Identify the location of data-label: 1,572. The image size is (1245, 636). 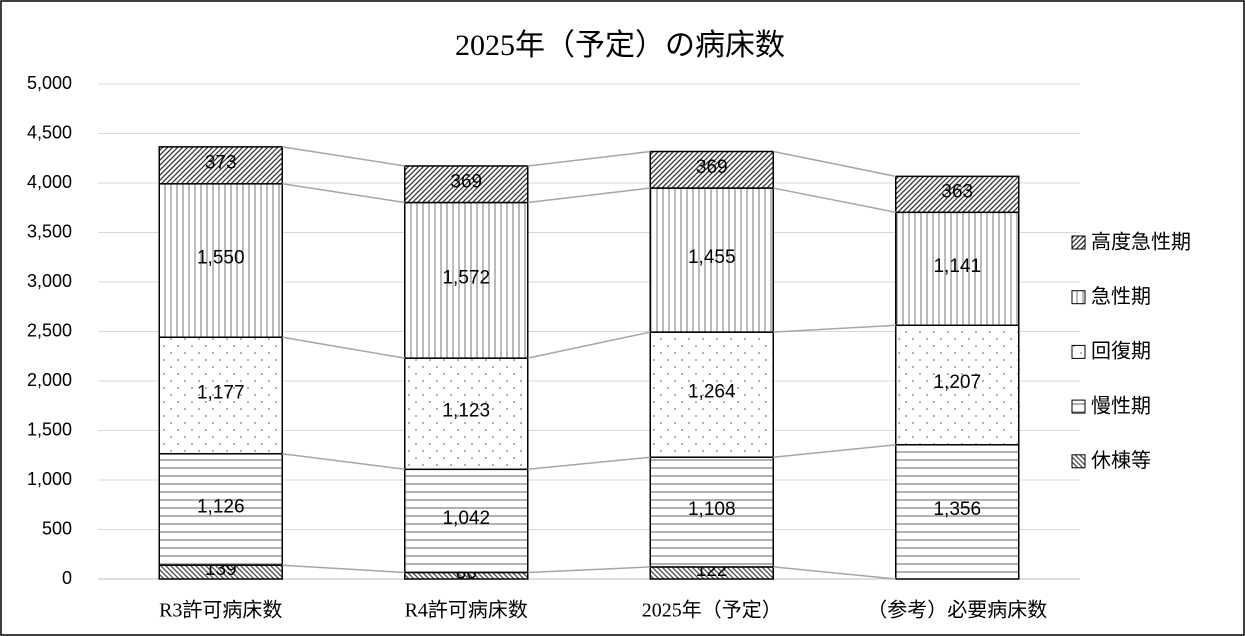
(466, 277).